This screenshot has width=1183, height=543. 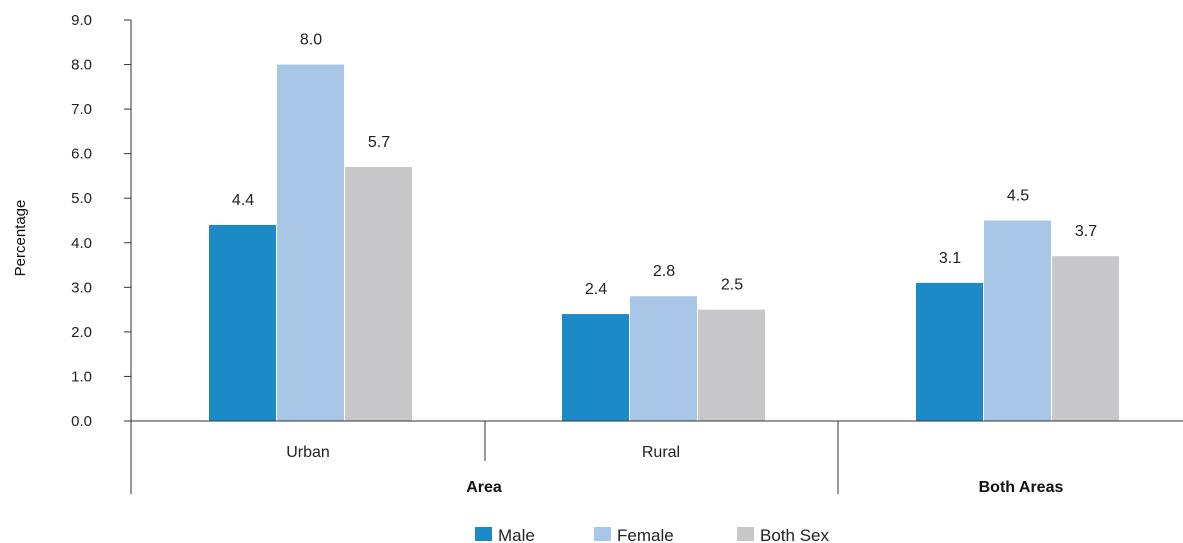 What do you see at coordinates (484, 487) in the screenshot?
I see `x-group-label-area: Area` at bounding box center [484, 487].